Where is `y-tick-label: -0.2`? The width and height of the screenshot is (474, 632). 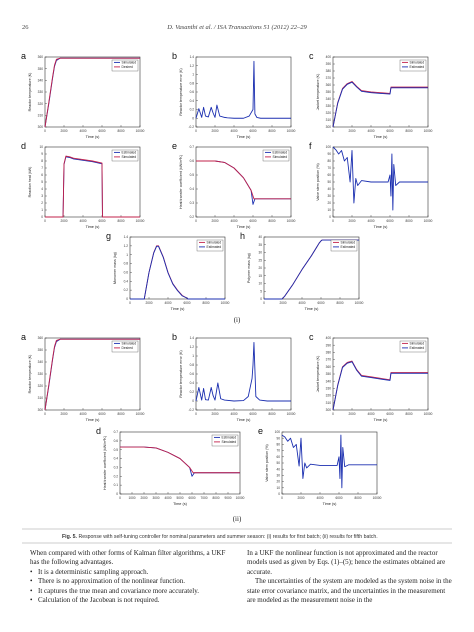
y-tick-label: -0.2 is located at coordinates (192, 410).